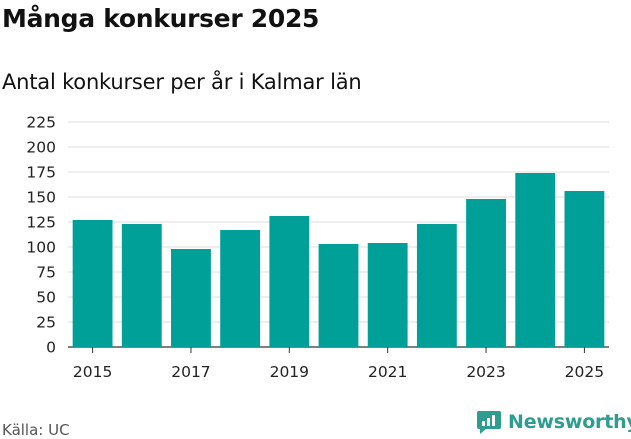  I want to click on bar-2018, so click(240, 288).